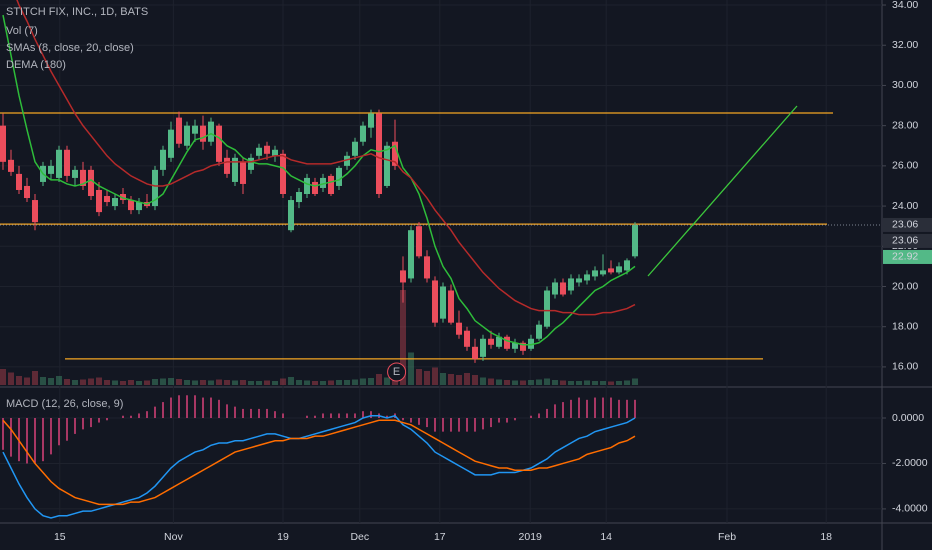  What do you see at coordinates (905, 125) in the screenshot?
I see `y-tick-label: 28.00` at bounding box center [905, 125].